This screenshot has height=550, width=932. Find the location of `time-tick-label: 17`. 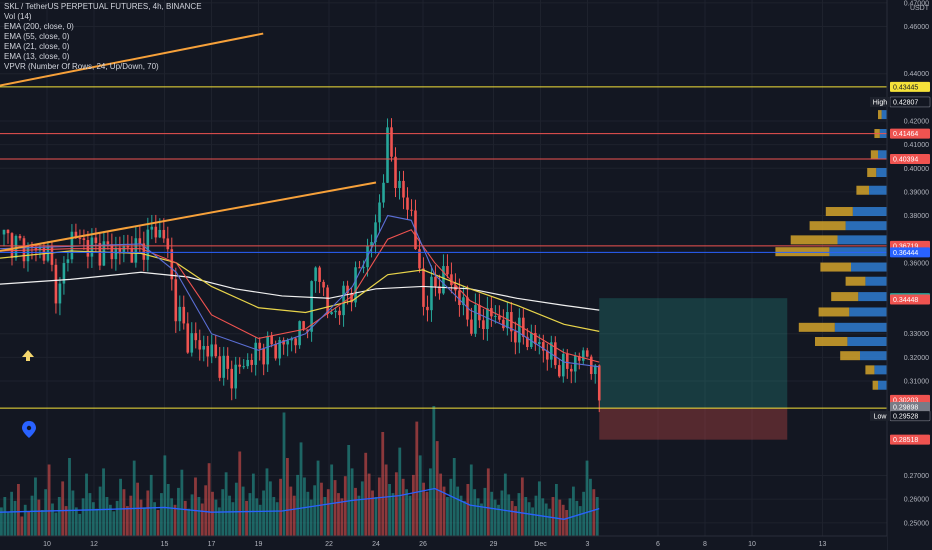

time-tick-label: 17 is located at coordinates (212, 544).